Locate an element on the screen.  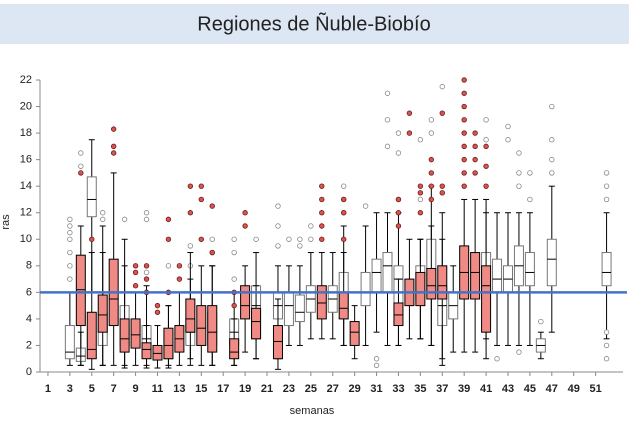
x-tick-label: 9 is located at coordinates (136, 389).